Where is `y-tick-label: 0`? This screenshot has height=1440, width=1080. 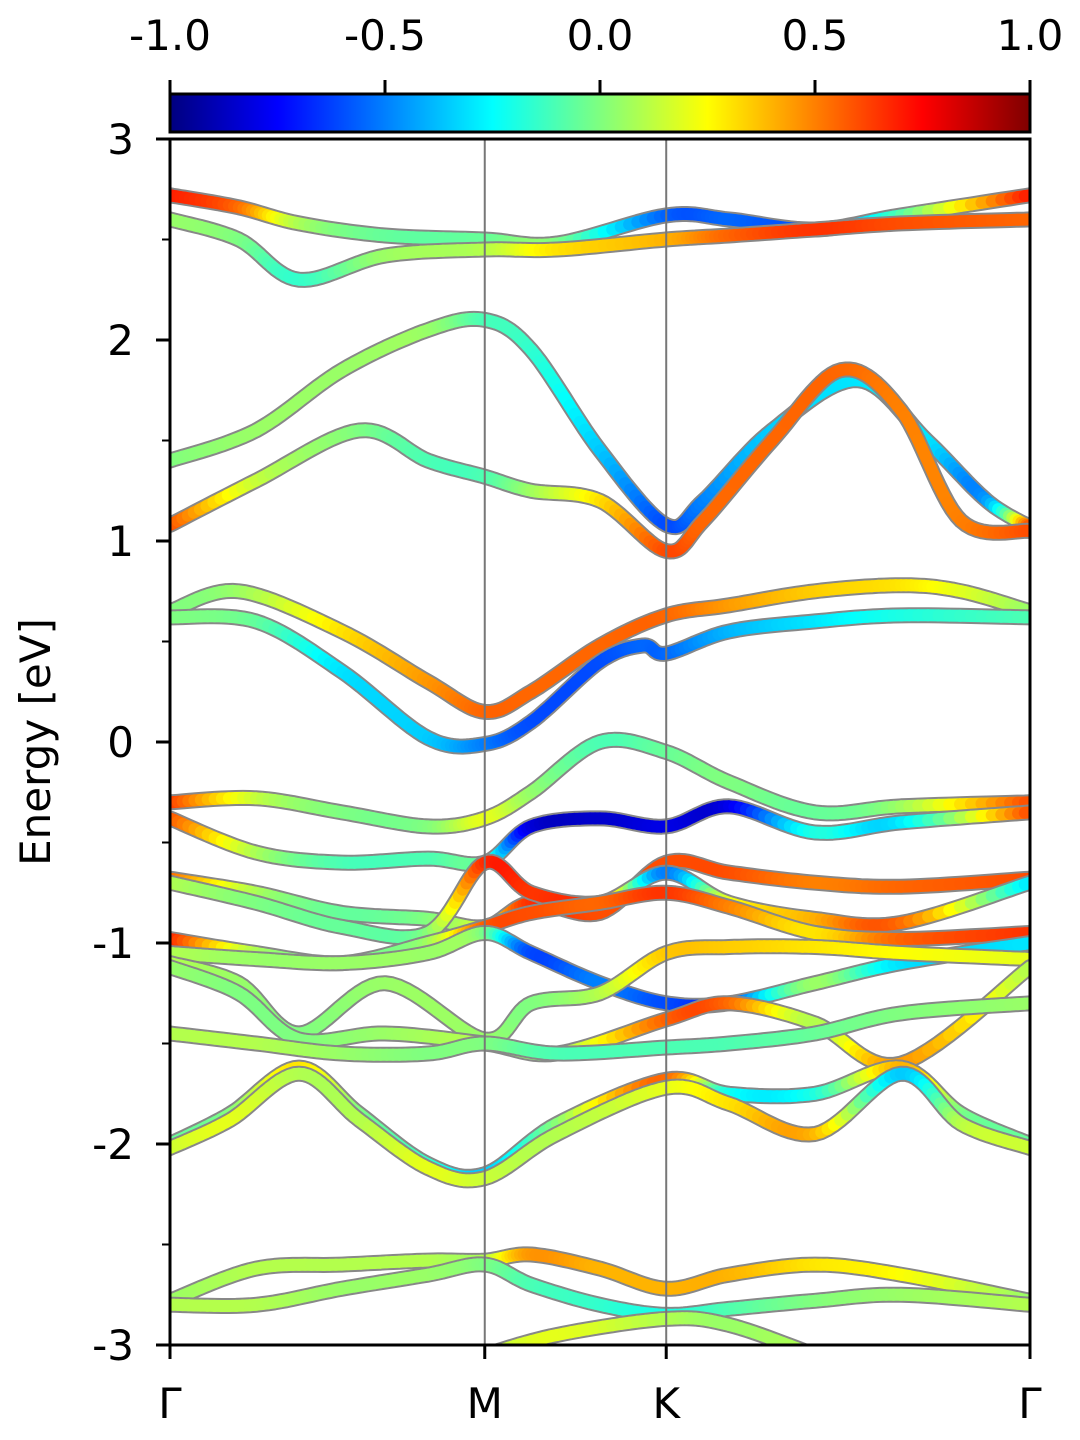
y-tick-label: 0 is located at coordinates (120, 742).